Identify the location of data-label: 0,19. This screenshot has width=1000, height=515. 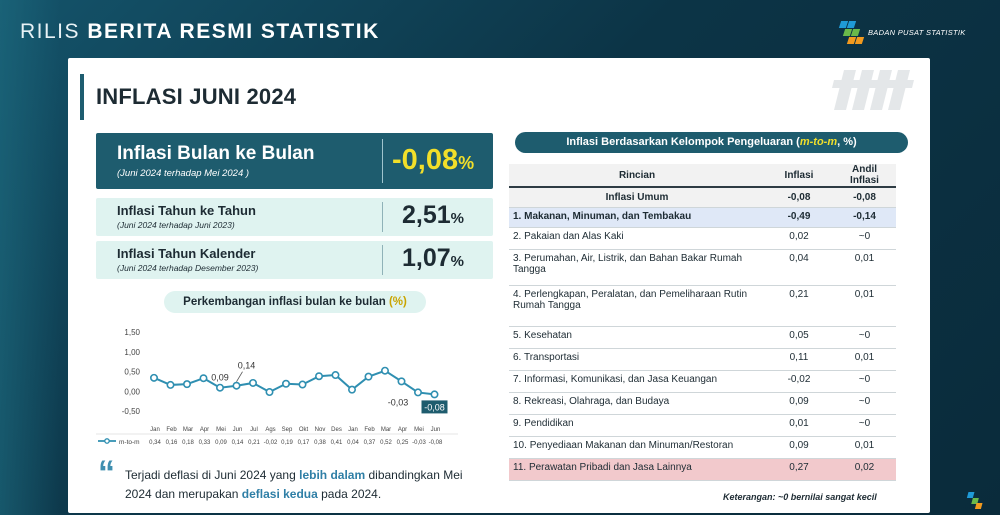
(287, 443).